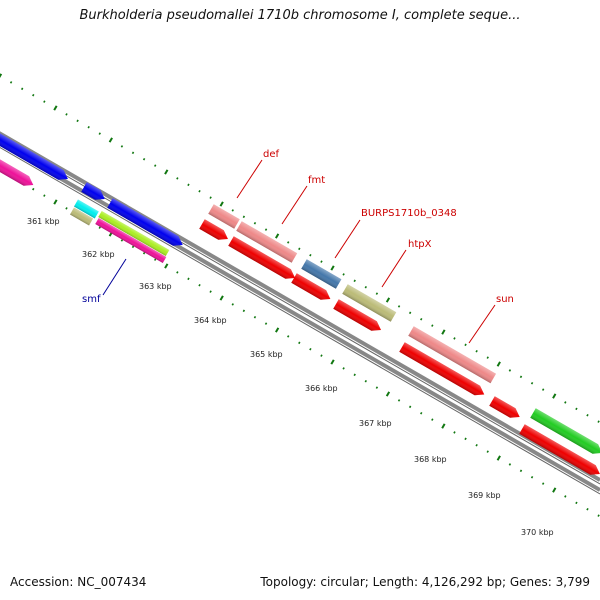  What do you see at coordinates (78, 582) in the screenshot?
I see `accession-label: Accession: NC_007434` at bounding box center [78, 582].